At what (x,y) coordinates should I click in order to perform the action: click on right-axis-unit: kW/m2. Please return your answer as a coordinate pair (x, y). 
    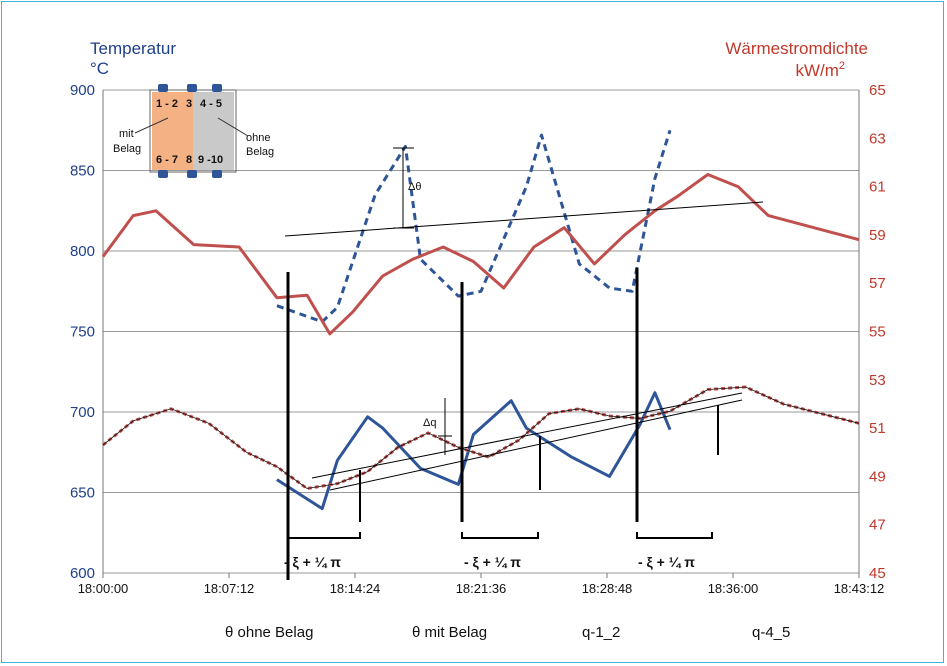
    Looking at the image, I should click on (820, 70).